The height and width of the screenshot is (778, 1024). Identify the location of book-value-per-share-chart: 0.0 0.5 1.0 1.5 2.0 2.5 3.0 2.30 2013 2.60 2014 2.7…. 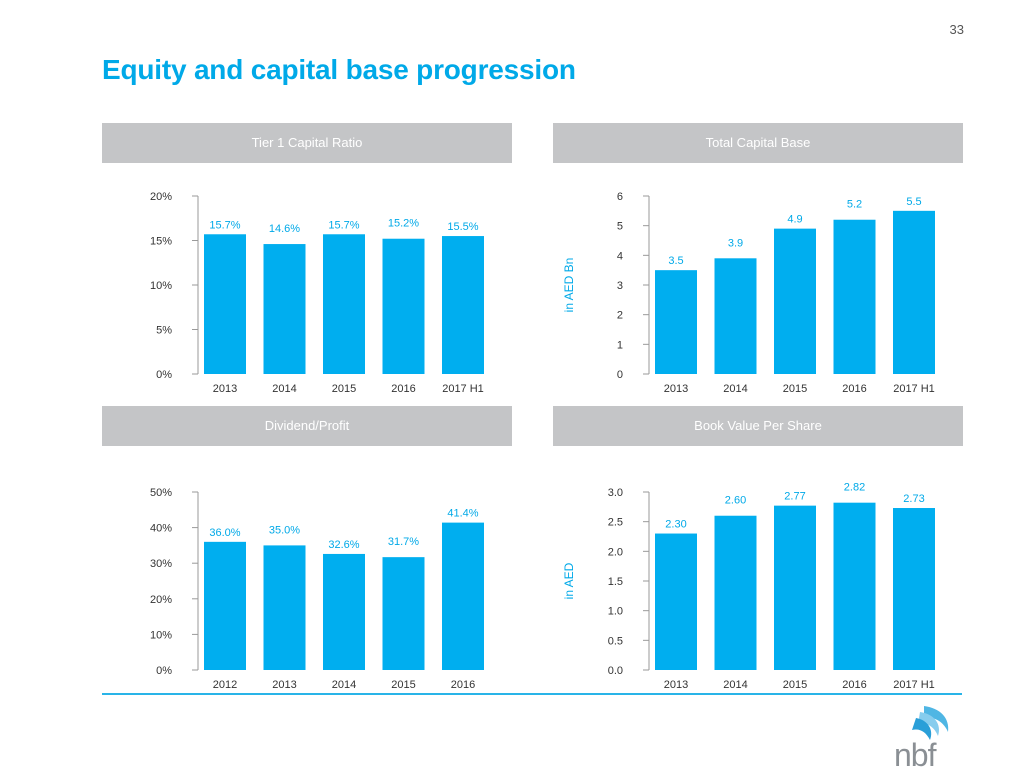
(748, 586).